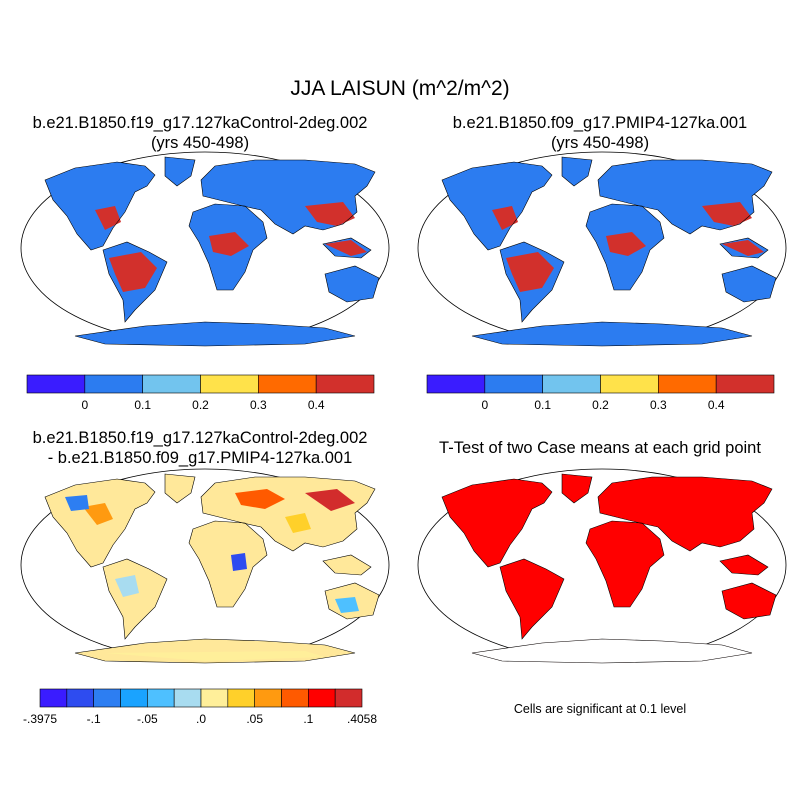 This screenshot has width=800, height=800. What do you see at coordinates (142, 405) in the screenshot?
I see `cbar1-tick-label: 0.1` at bounding box center [142, 405].